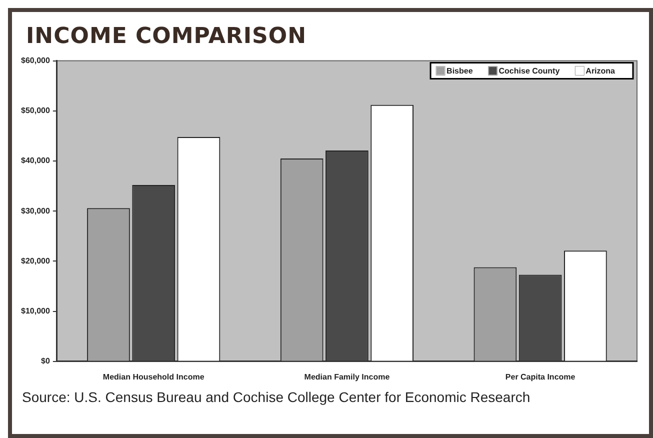 This screenshot has width=653, height=438. I want to click on y-tick-label: $40,000, so click(35, 161).